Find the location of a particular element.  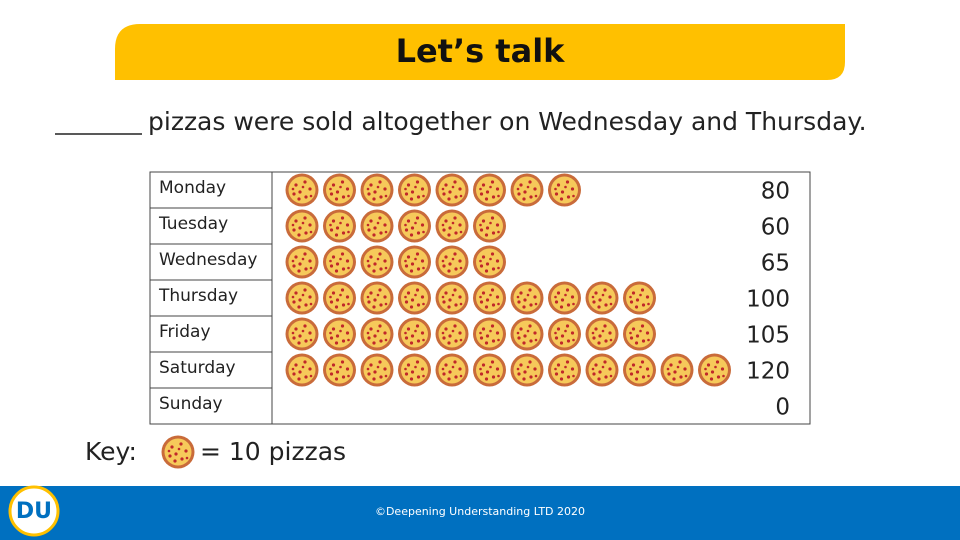

row-label: Thursday is located at coordinates (198, 296).